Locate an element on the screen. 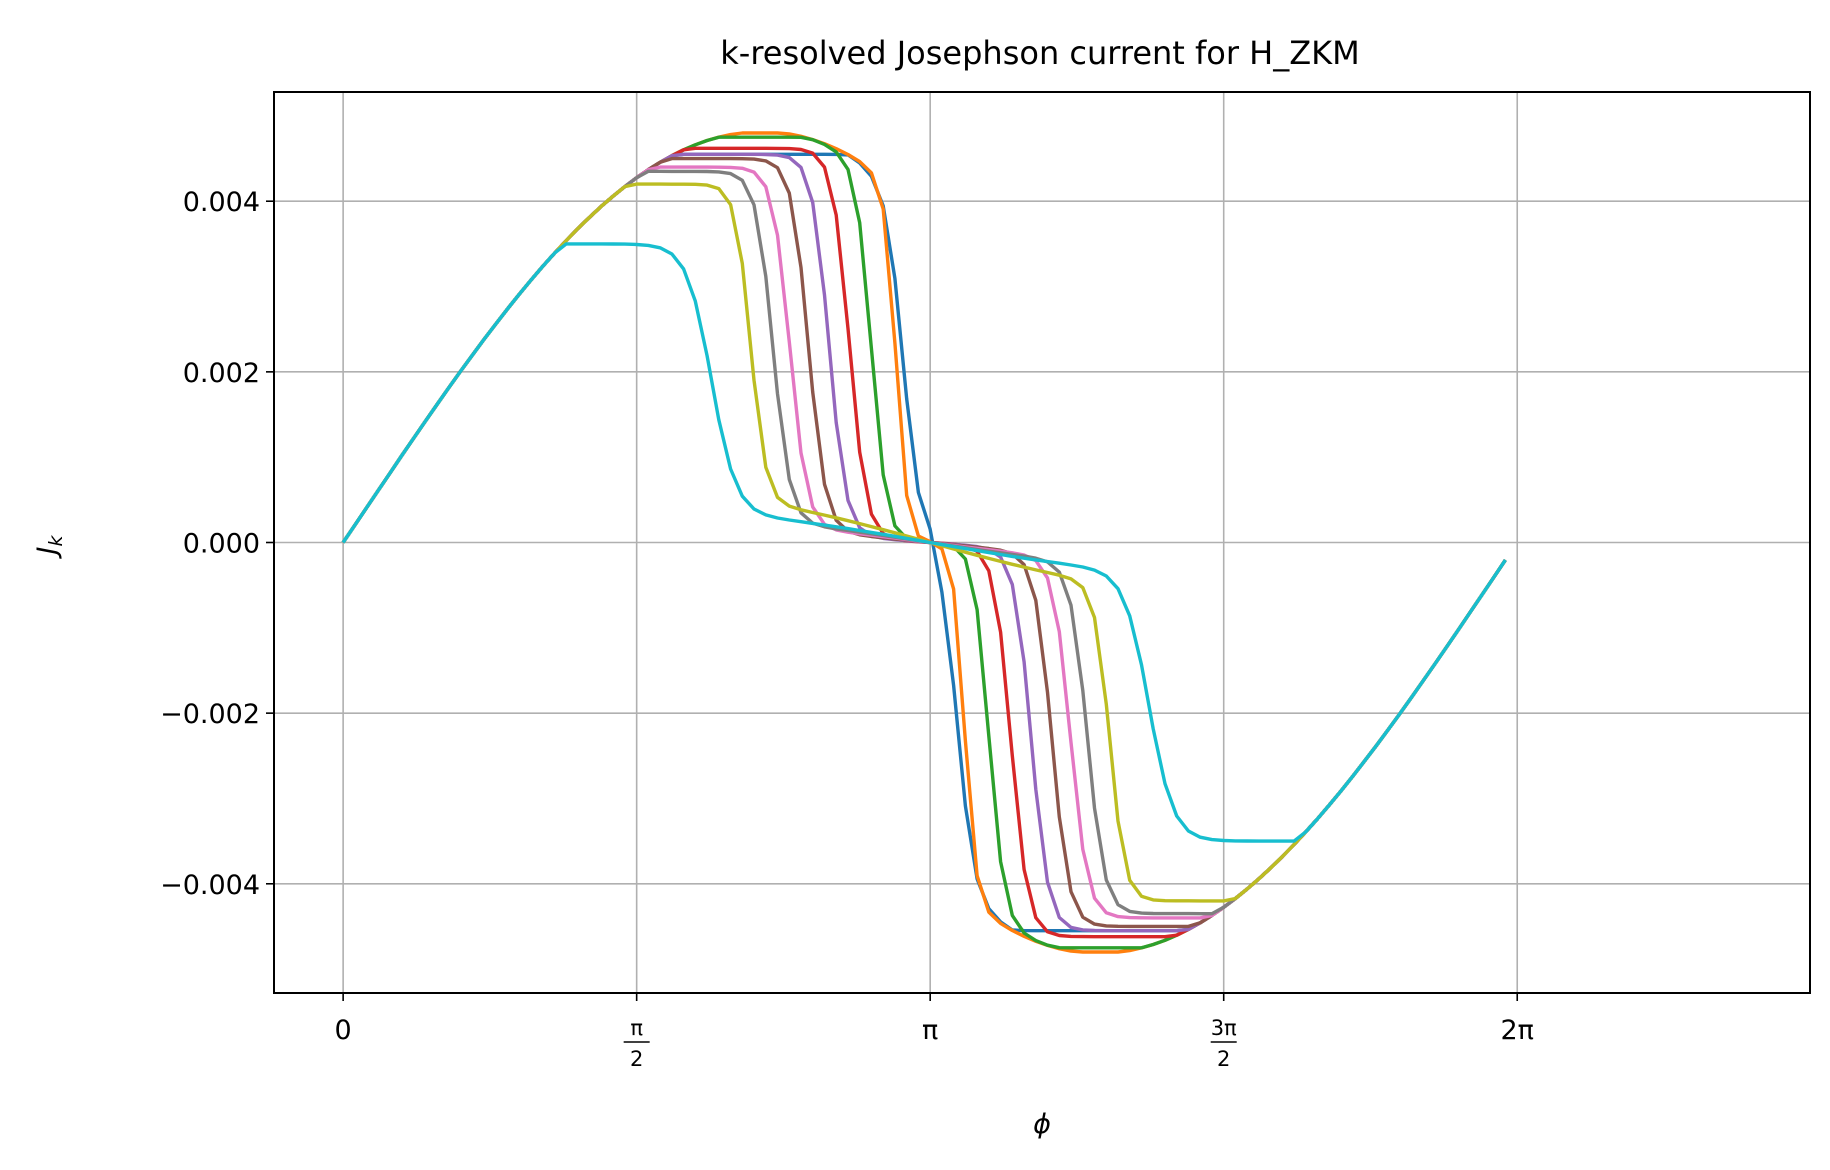 The height and width of the screenshot is (1170, 1830). y-tick-label: 0.000 is located at coordinates (221, 544).